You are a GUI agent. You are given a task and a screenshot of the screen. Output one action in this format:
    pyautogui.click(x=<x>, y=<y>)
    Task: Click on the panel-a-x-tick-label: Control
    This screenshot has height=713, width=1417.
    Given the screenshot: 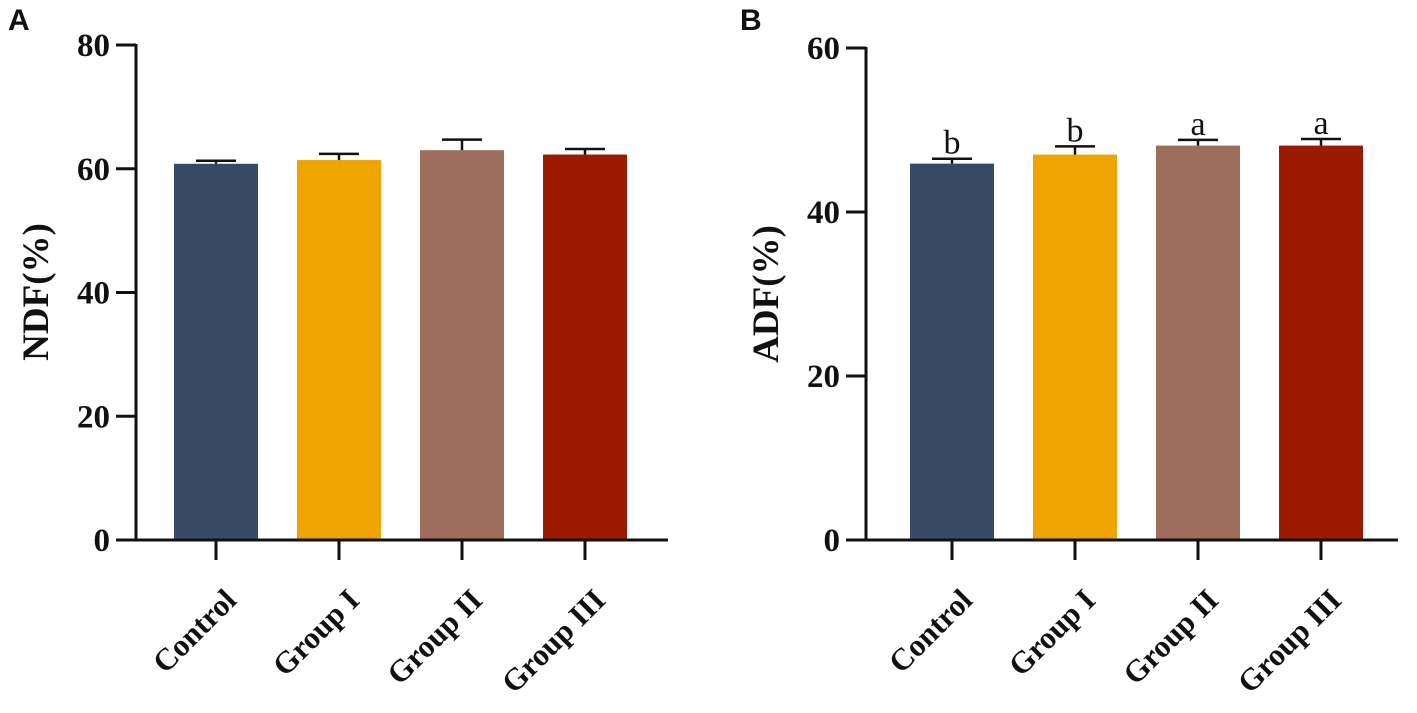 What is the action you would take?
    pyautogui.click(x=195, y=631)
    